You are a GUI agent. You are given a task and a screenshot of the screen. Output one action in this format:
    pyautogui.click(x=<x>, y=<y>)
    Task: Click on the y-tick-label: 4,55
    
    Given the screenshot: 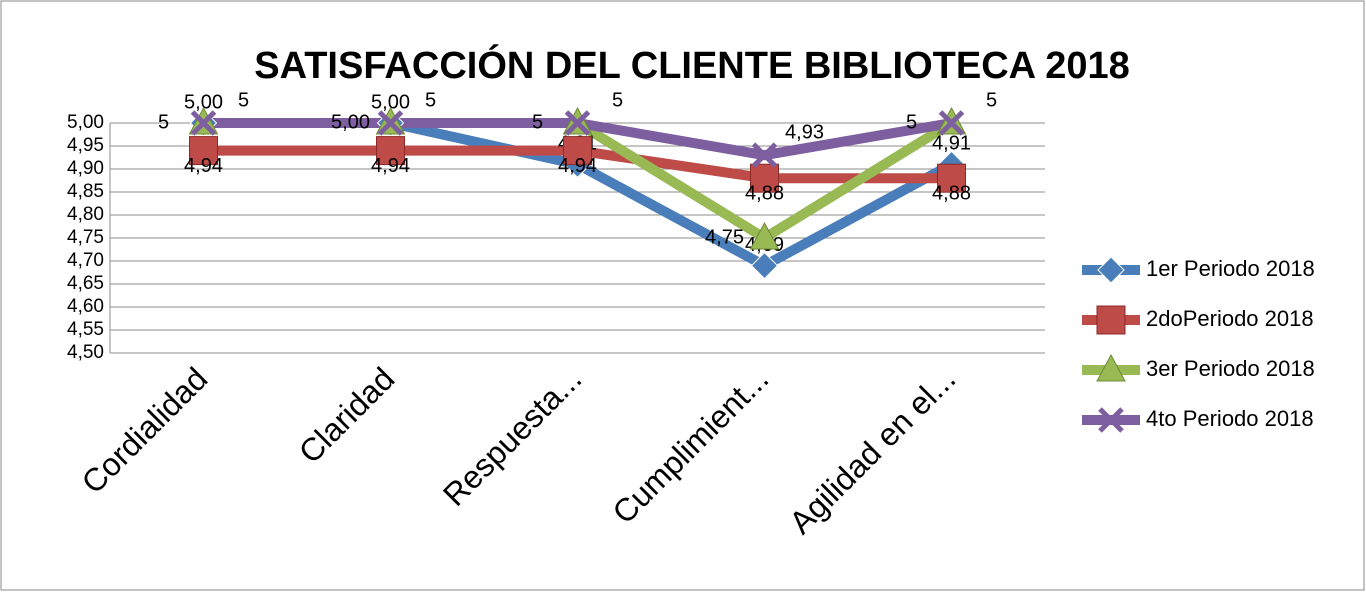 What is the action you would take?
    pyautogui.click(x=85, y=329)
    